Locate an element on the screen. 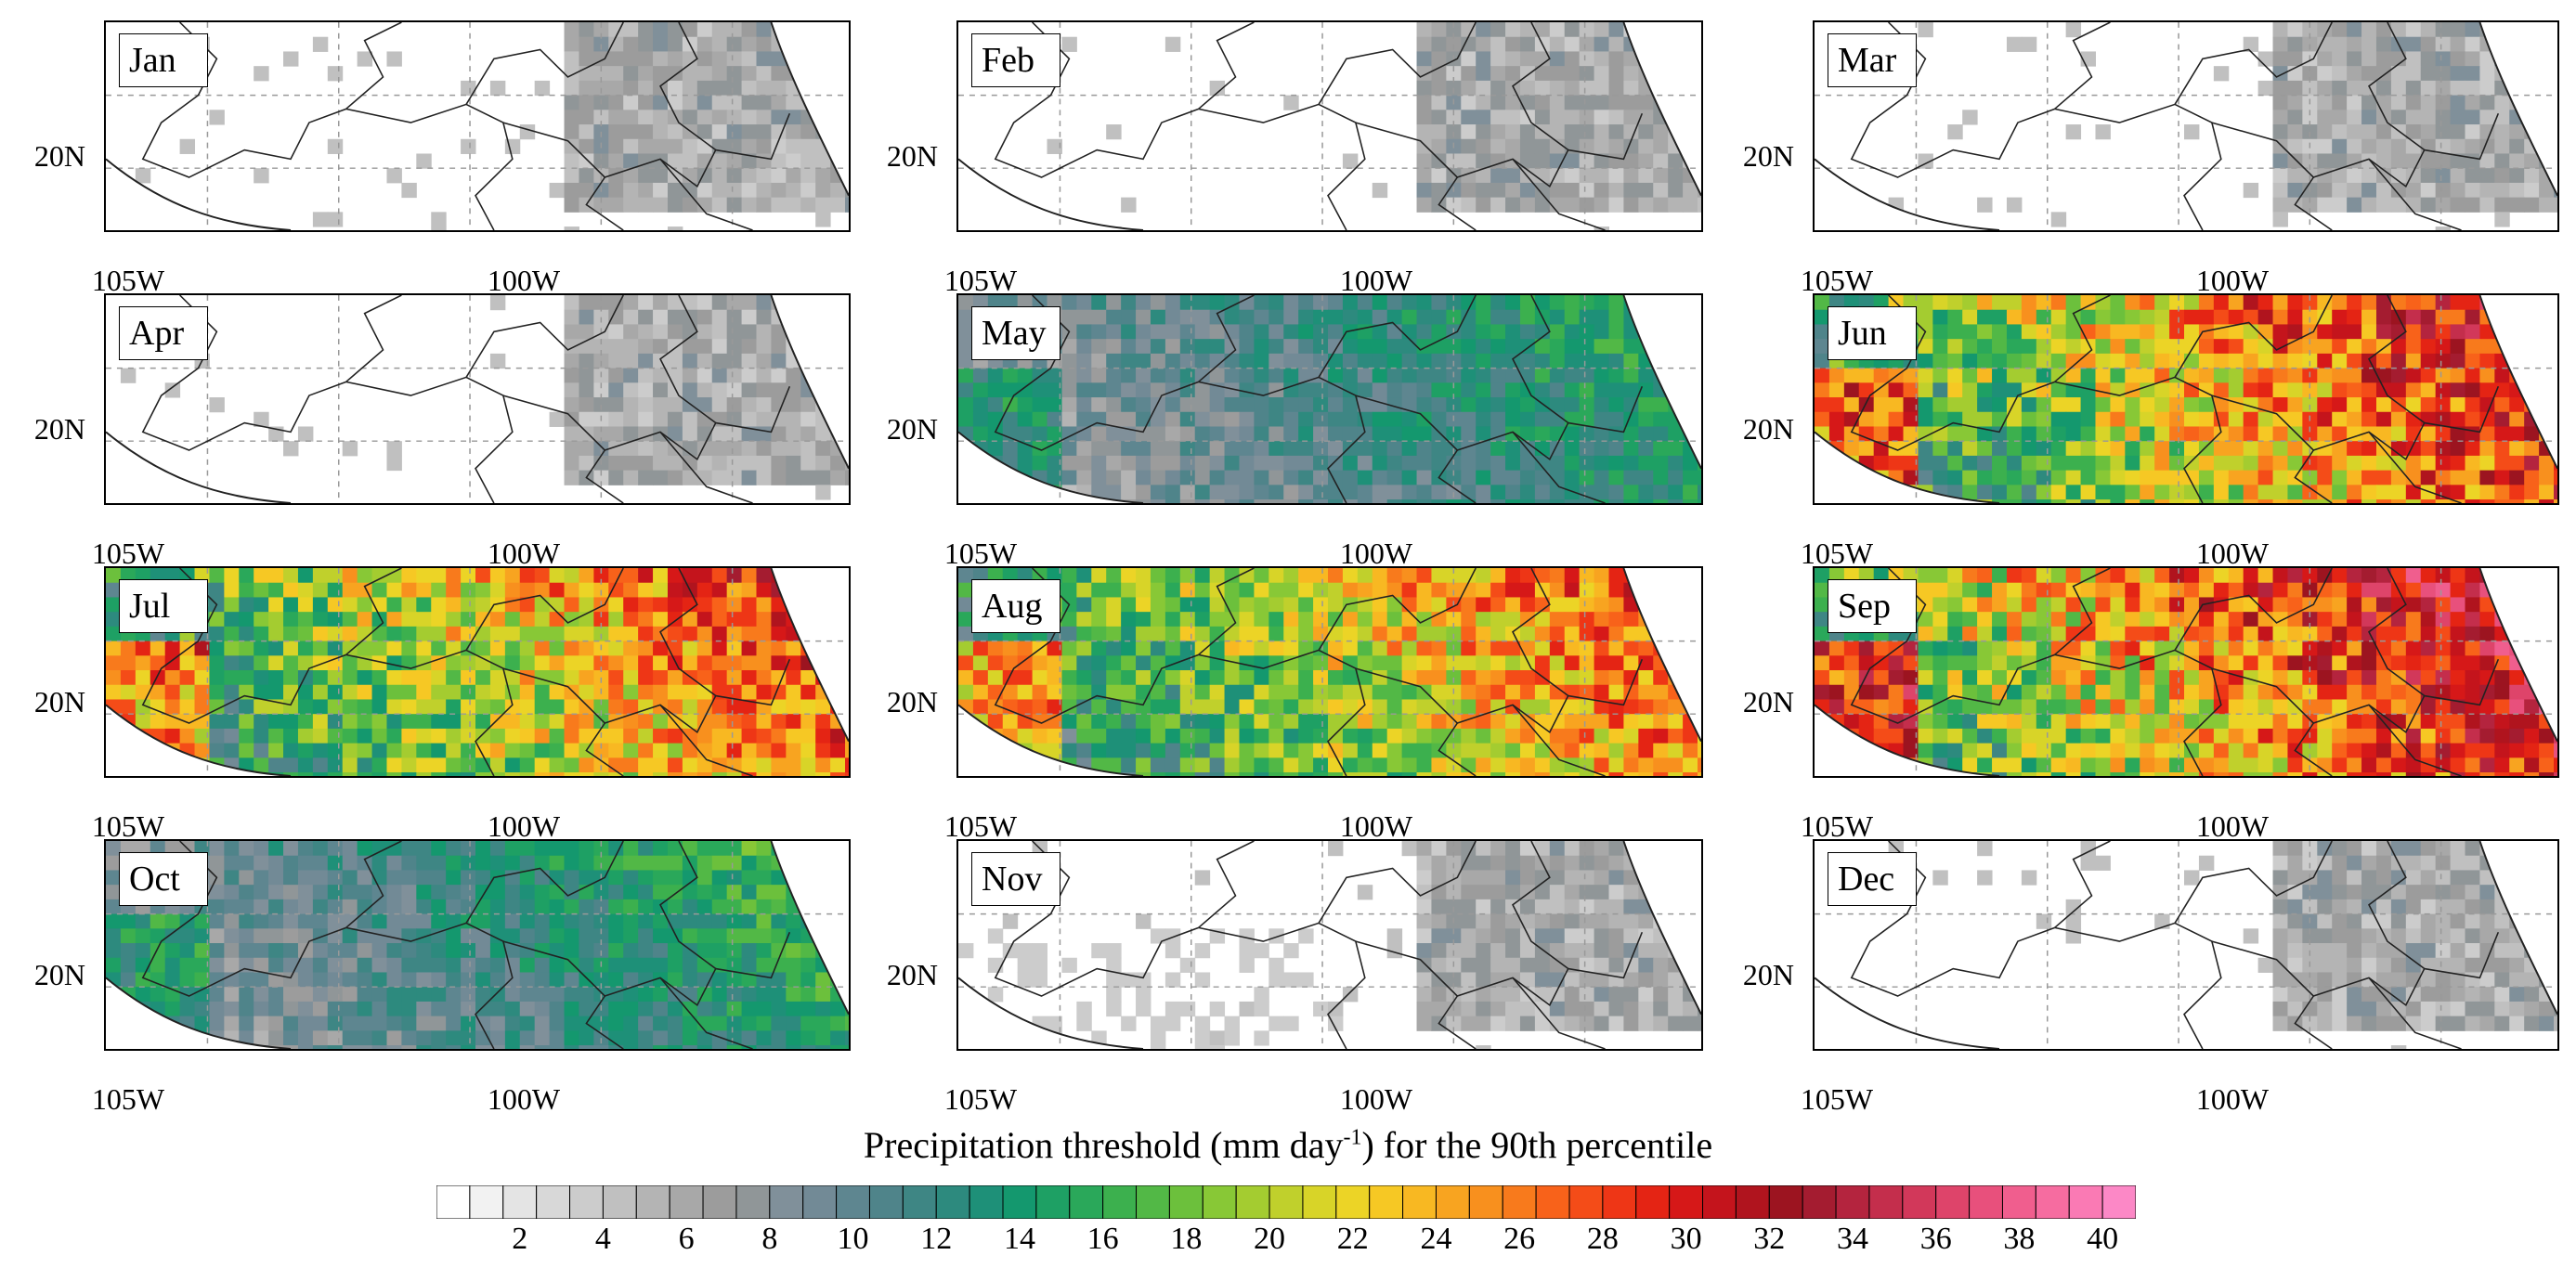 The width and height of the screenshot is (2576, 1281). colorbar-tick-label: 38 is located at coordinates (2019, 1239).